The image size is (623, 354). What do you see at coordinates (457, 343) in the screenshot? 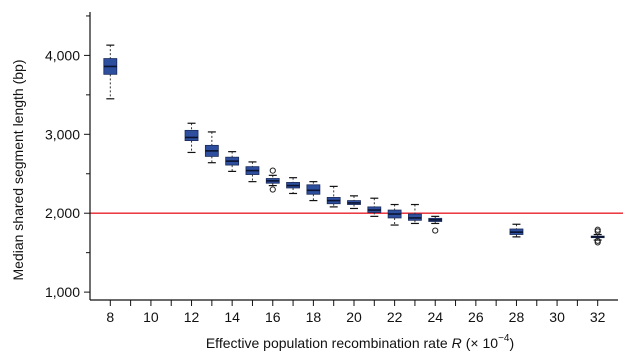
I see `x-axis-title-variable: R` at bounding box center [457, 343].